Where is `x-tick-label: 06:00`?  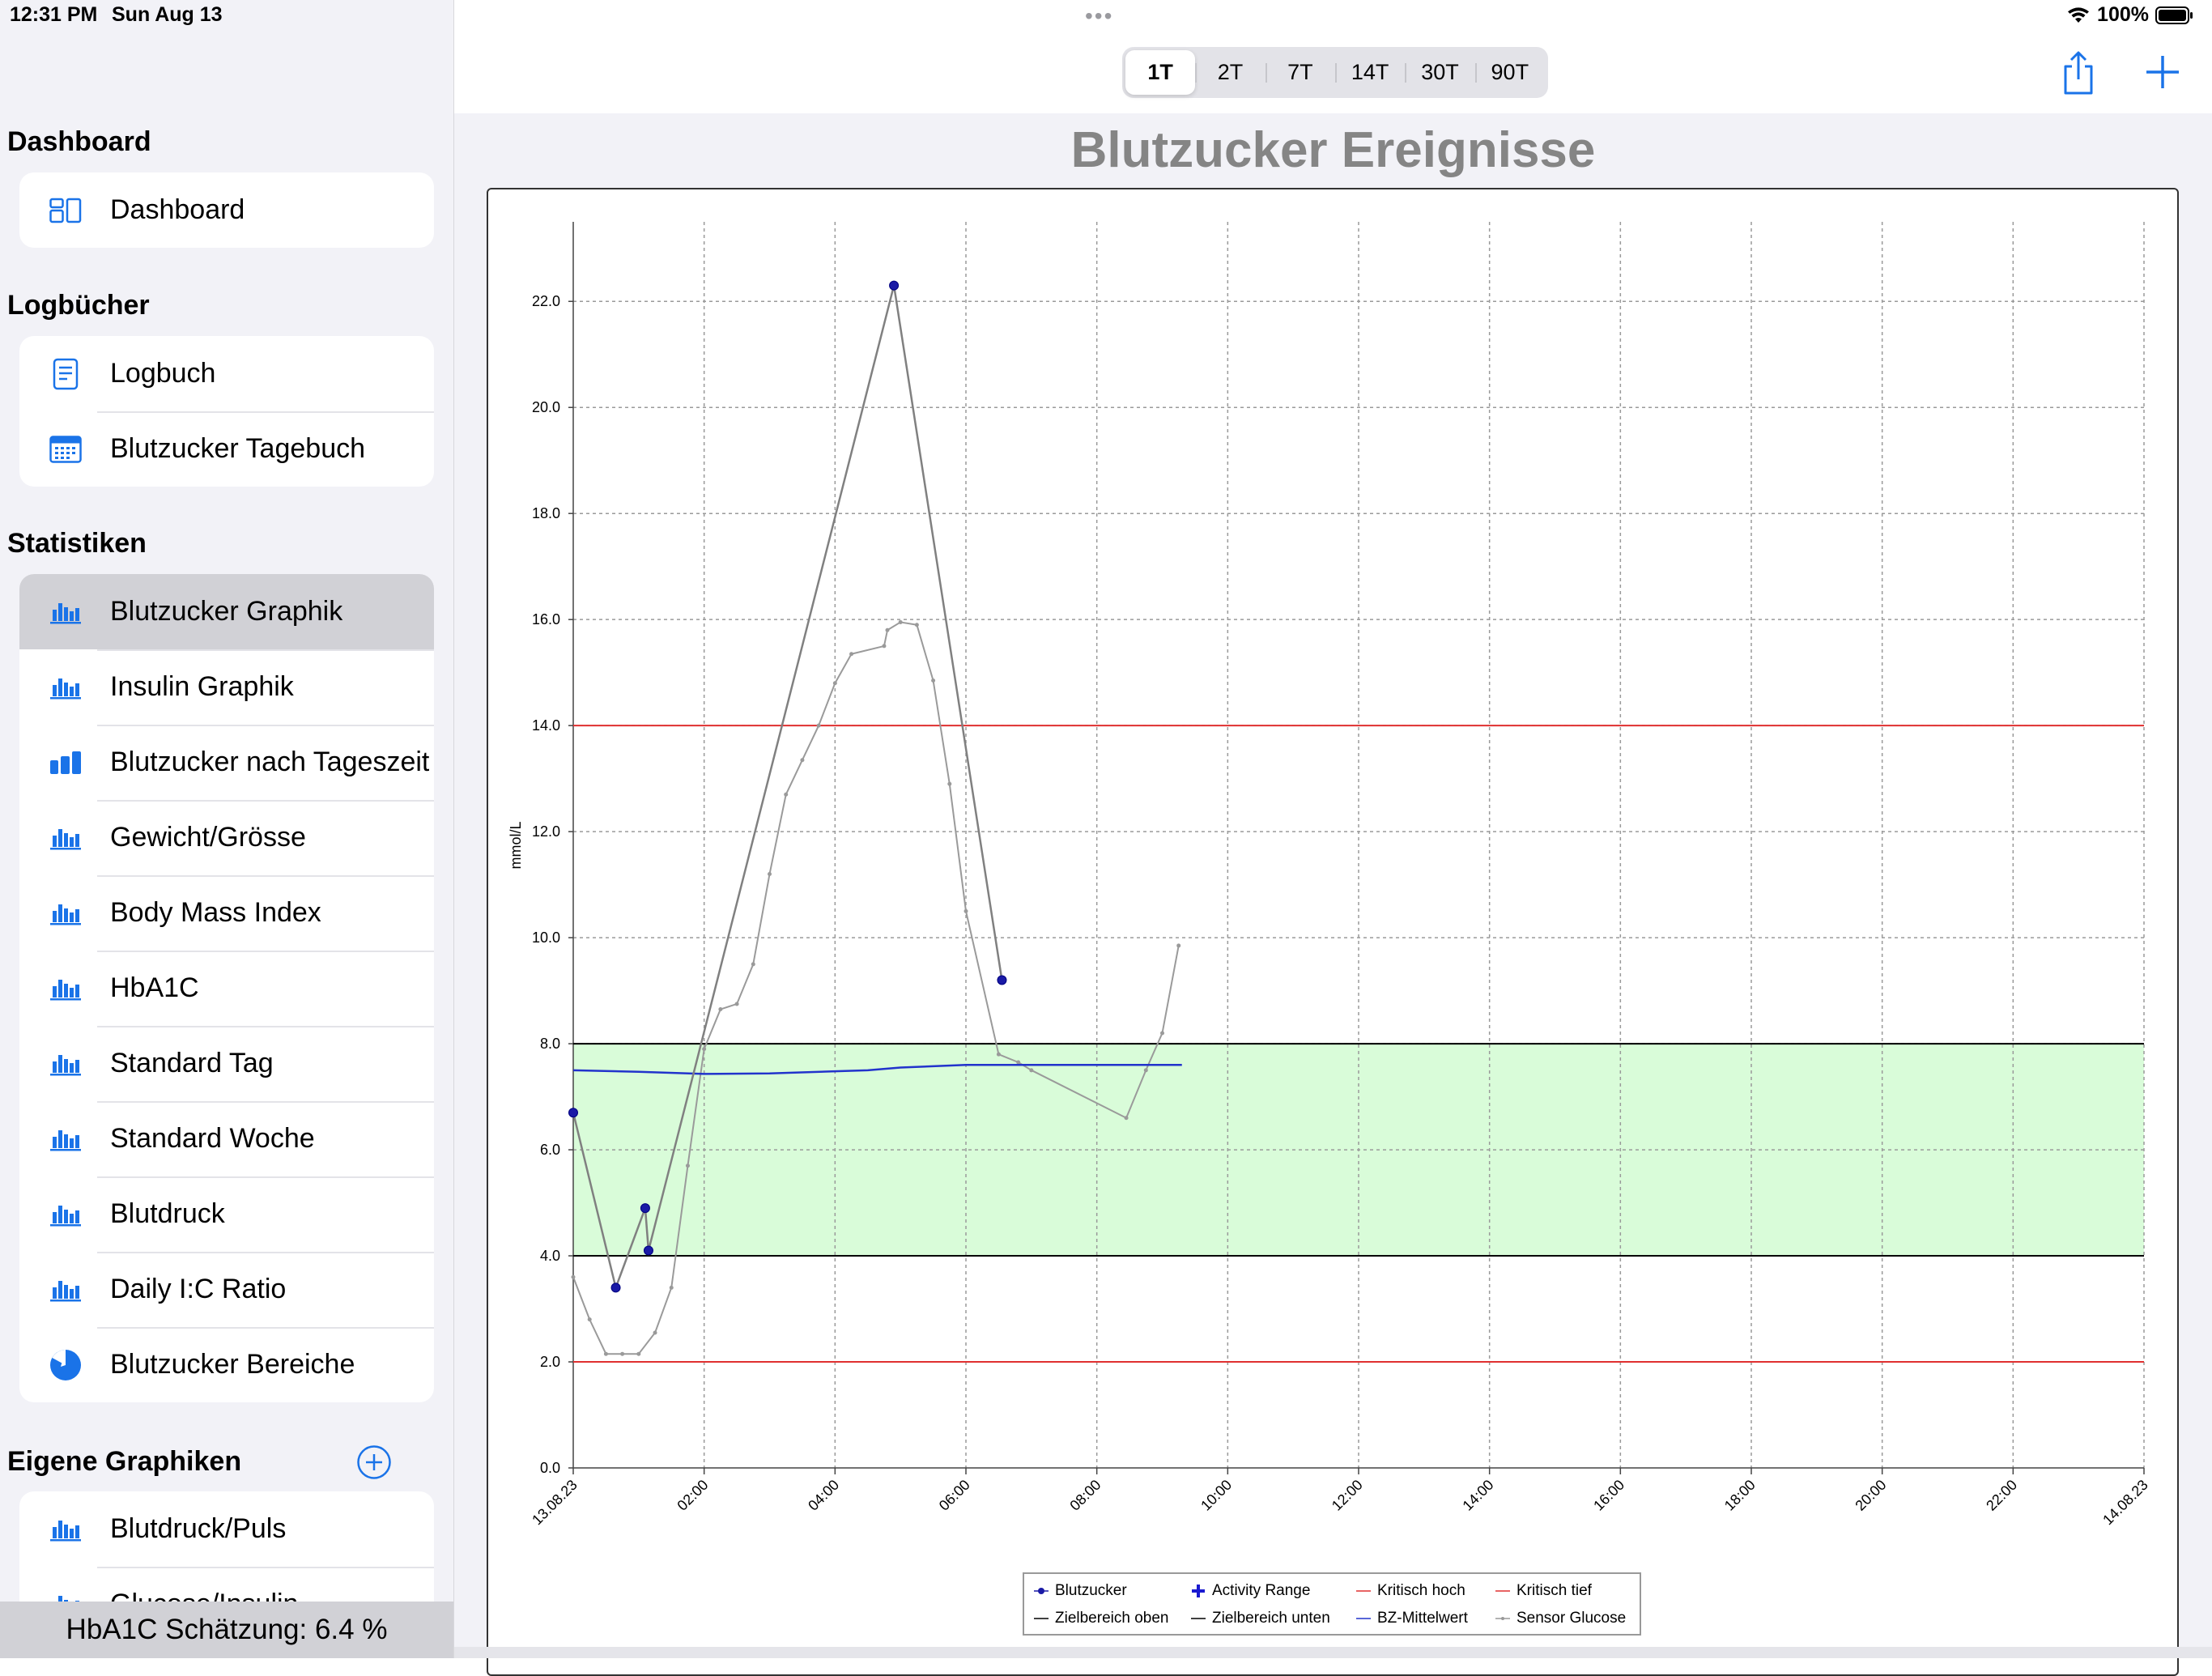 x-tick-label: 06:00 is located at coordinates (954, 1495).